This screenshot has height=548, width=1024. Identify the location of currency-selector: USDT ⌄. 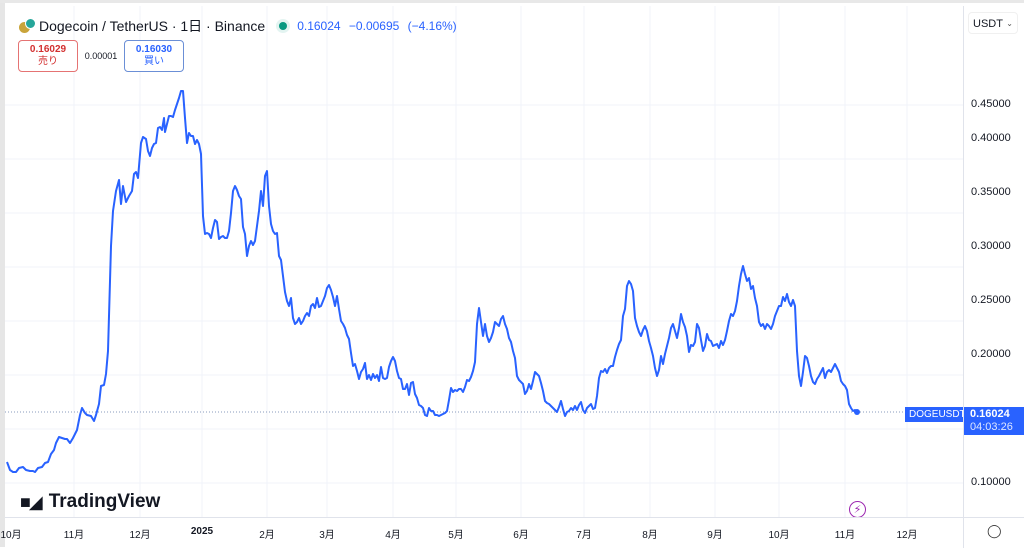
(993, 23).